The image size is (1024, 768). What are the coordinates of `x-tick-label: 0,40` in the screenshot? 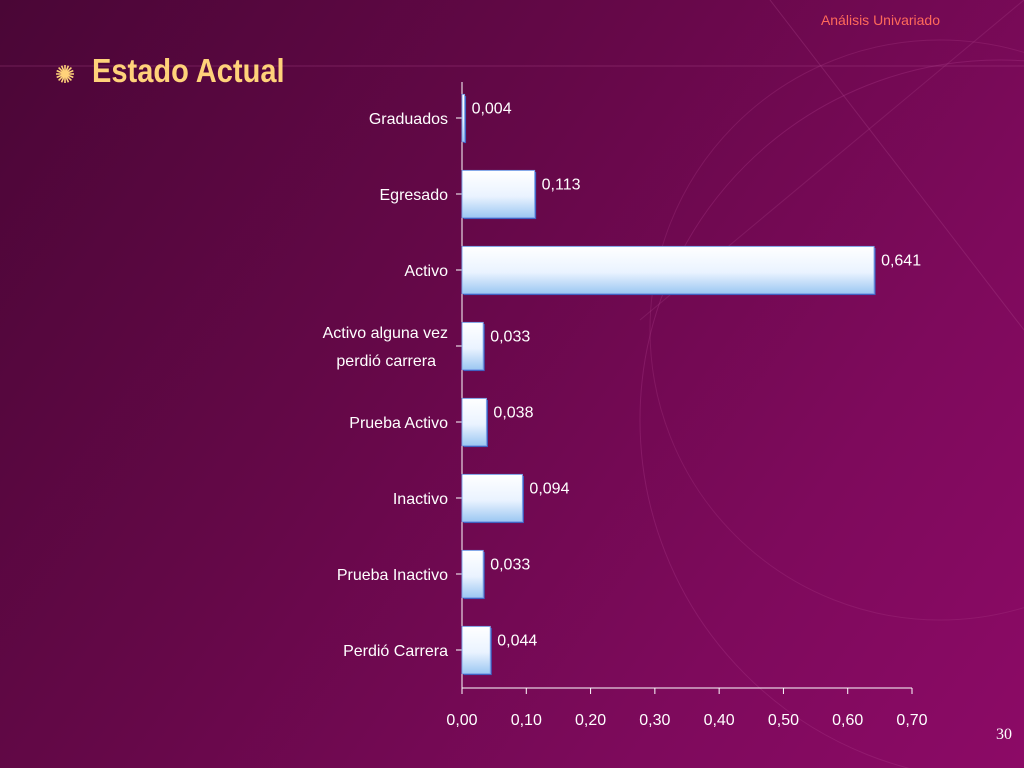 It's located at (719, 720).